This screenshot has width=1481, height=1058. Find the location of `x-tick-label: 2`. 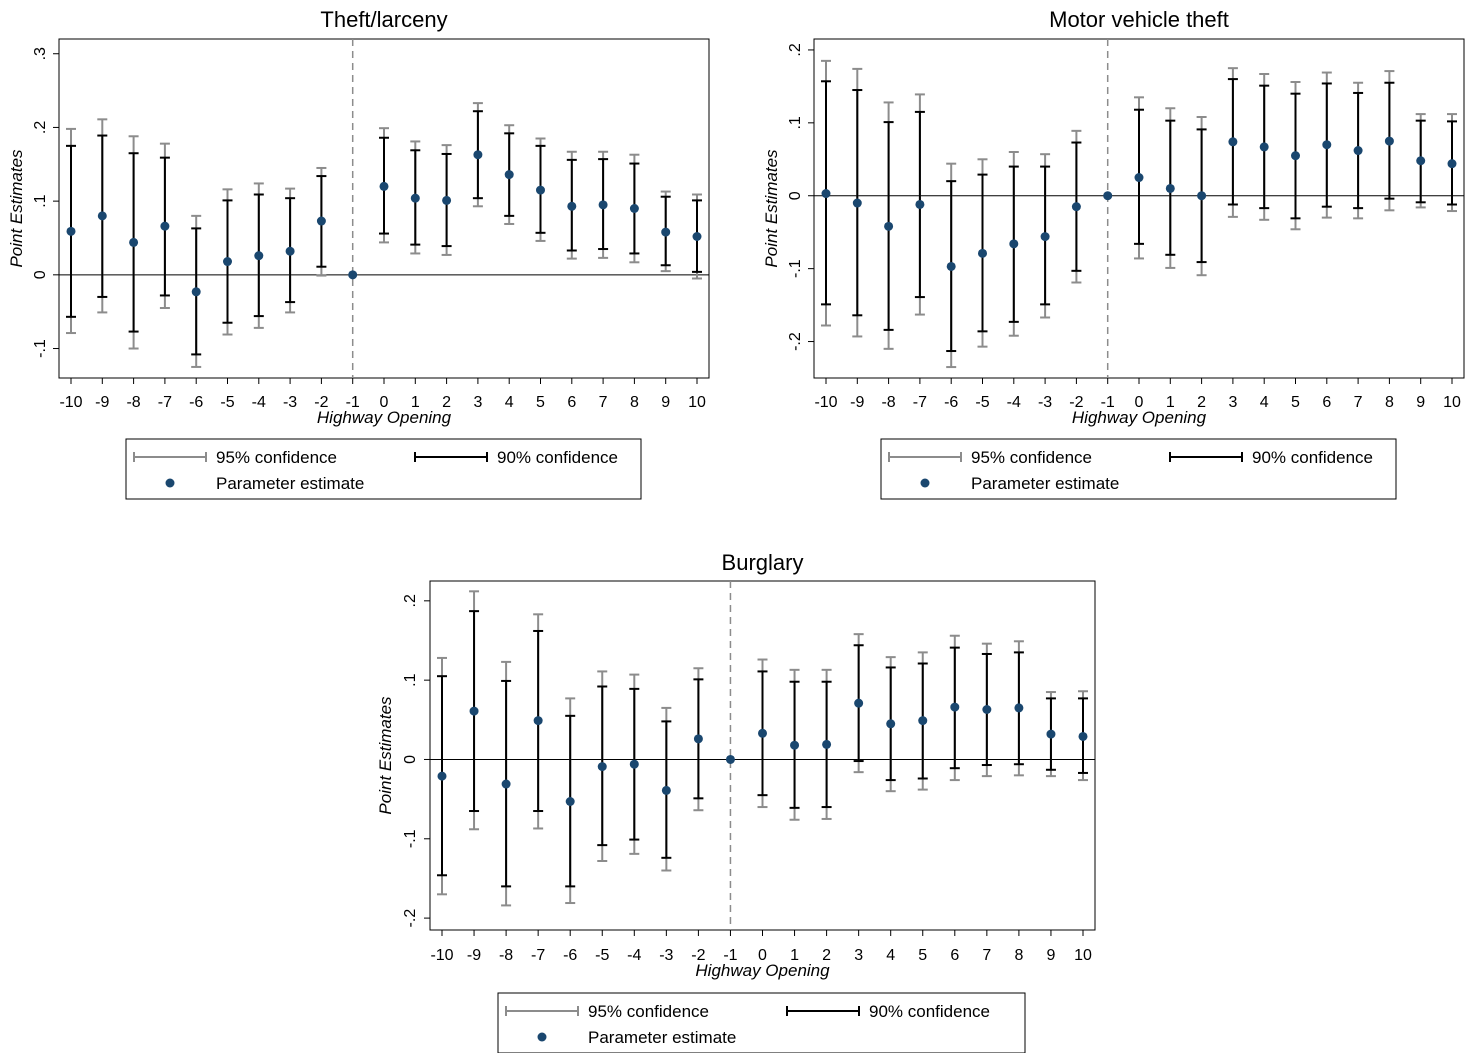

x-tick-label: 2 is located at coordinates (1201, 402).